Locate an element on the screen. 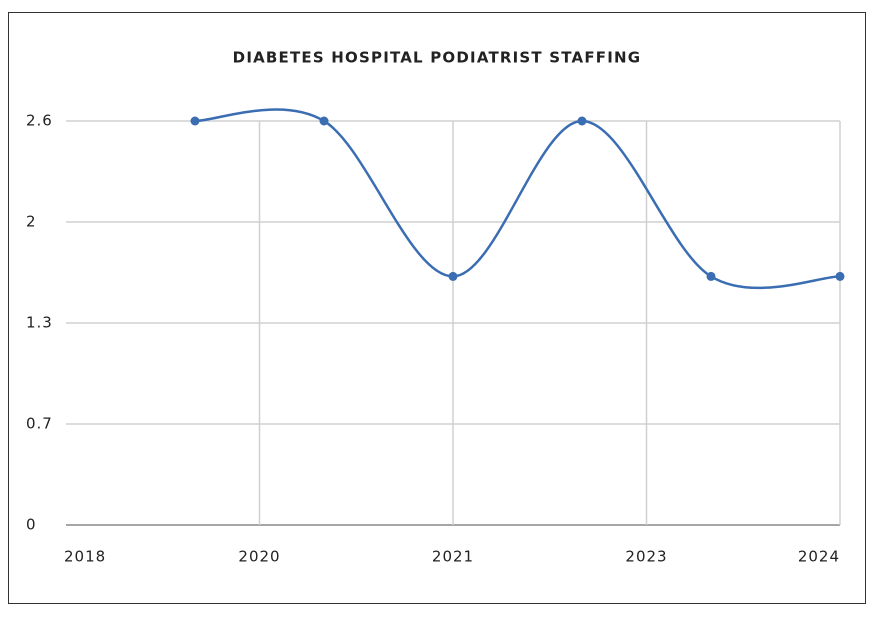 The height and width of the screenshot is (618, 882). x-tick-label: 2023 is located at coordinates (646, 557).